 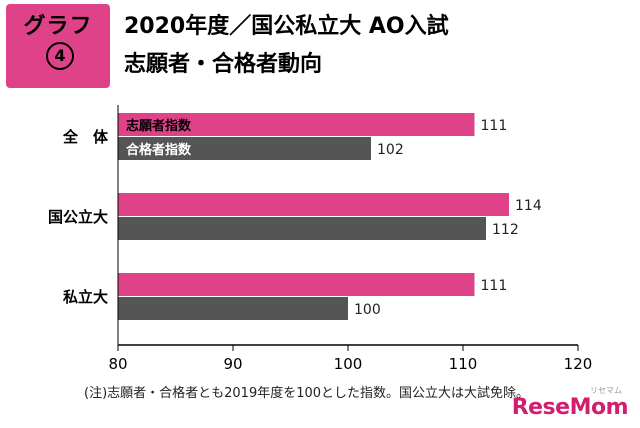 I want to click on chart-subtitle: 志願者・合格者動向, so click(x=223, y=64).